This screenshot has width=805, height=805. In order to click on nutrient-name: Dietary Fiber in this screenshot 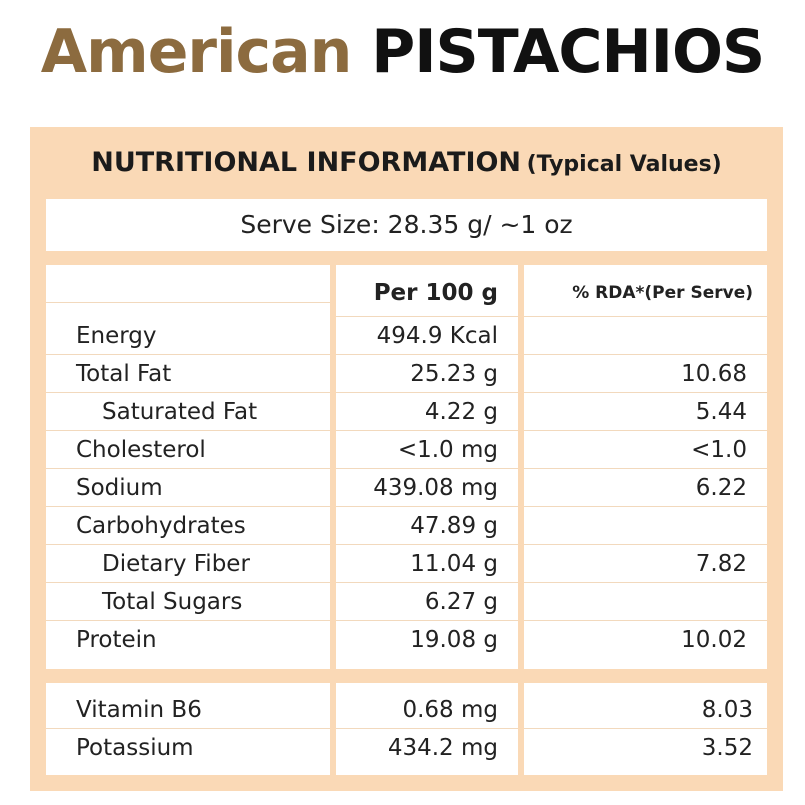, I will do `click(176, 564)`.